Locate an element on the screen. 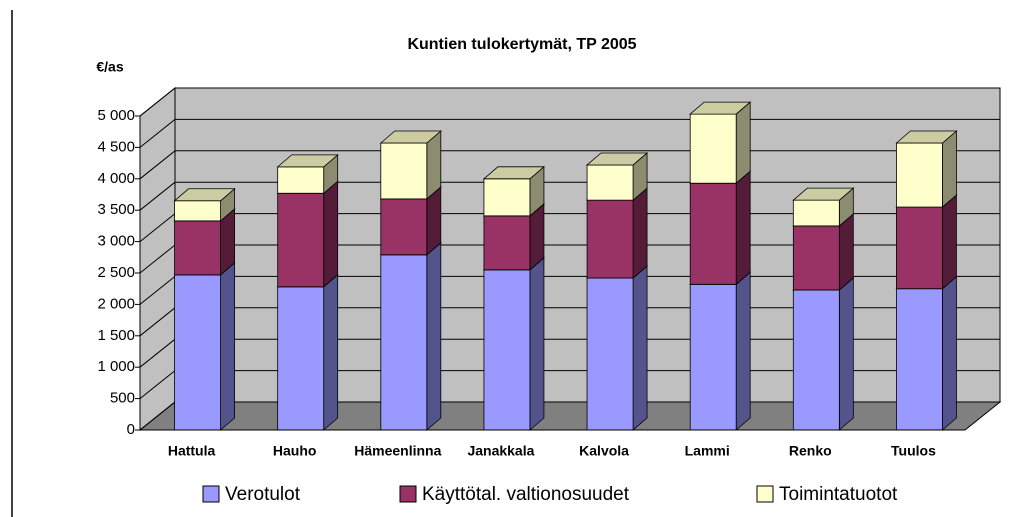 The height and width of the screenshot is (517, 1028). x-tick-label: Hauho is located at coordinates (295, 451).